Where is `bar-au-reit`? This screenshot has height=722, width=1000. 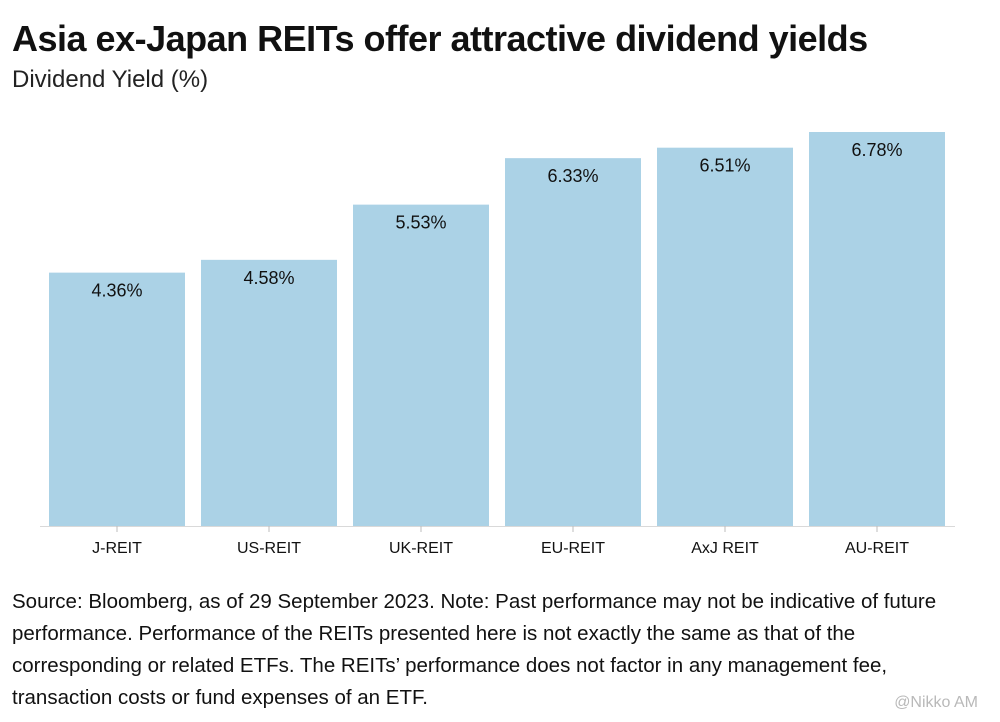
bar-au-reit is located at coordinates (877, 329).